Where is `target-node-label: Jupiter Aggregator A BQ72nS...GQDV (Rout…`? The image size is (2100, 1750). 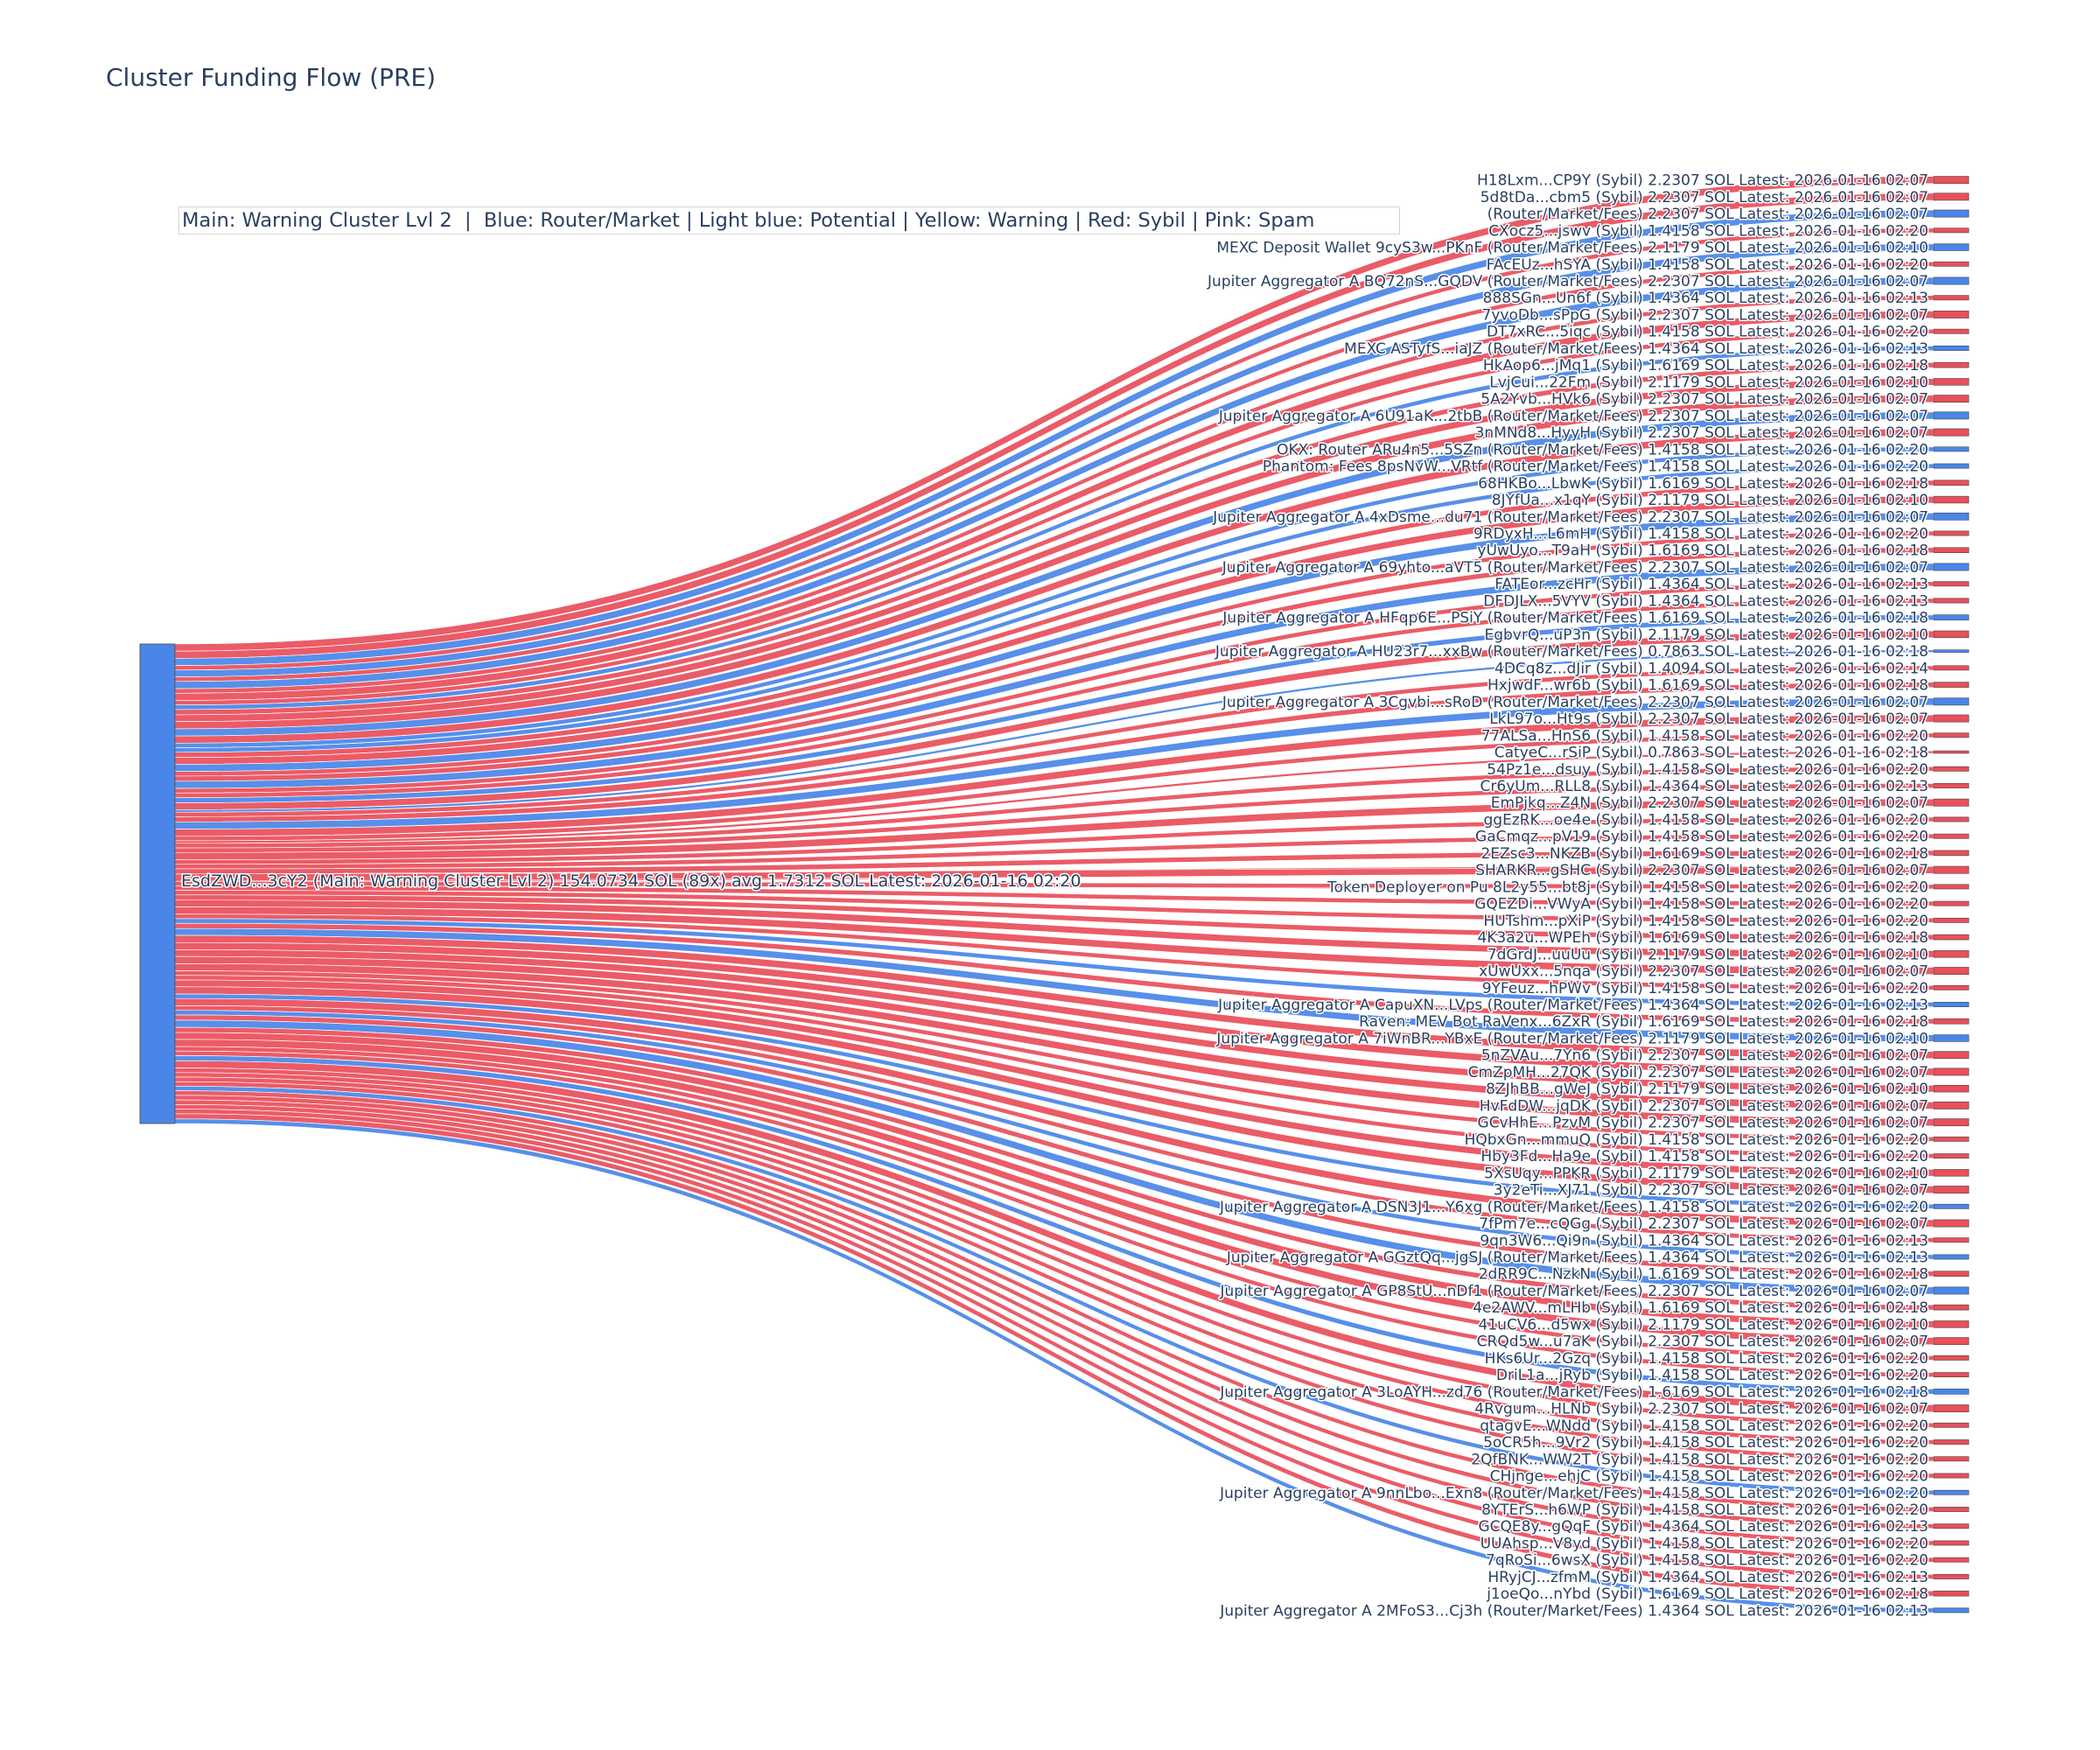 target-node-label: Jupiter Aggregator A BQ72nS...GQDV (Rout… is located at coordinates (1567, 281).